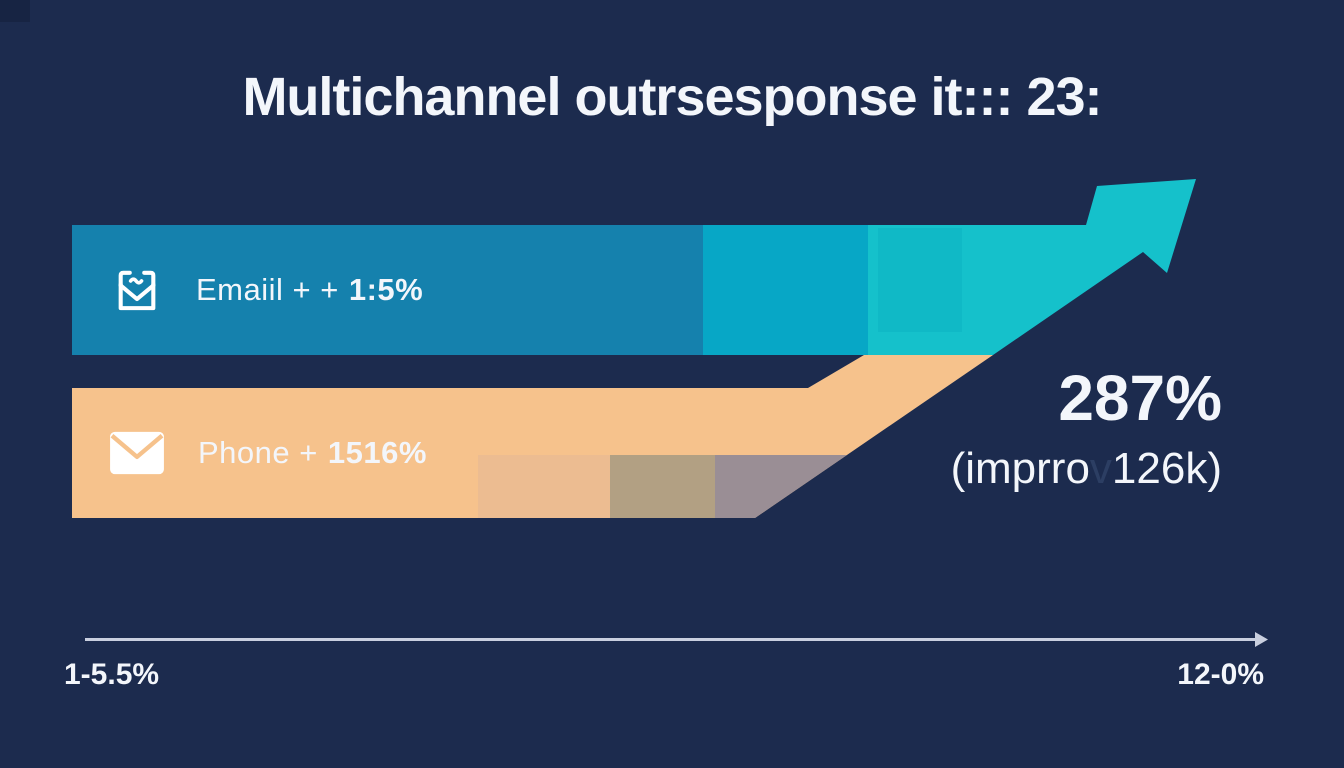 The image size is (1344, 768). Describe the element at coordinates (671, 639) in the screenshot. I see `axis-line` at that location.